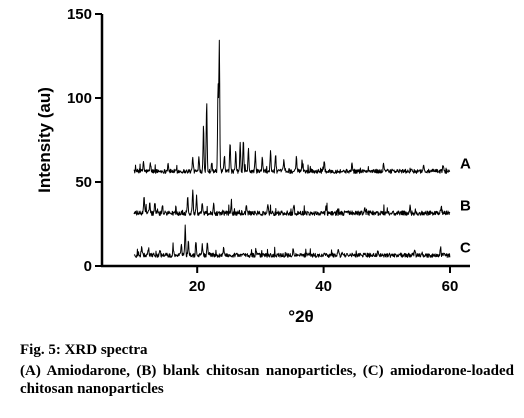 Image resolution: width=524 pixels, height=418 pixels. What do you see at coordinates (300, 316) in the screenshot?
I see `x-axis-title: °2θ` at bounding box center [300, 316].